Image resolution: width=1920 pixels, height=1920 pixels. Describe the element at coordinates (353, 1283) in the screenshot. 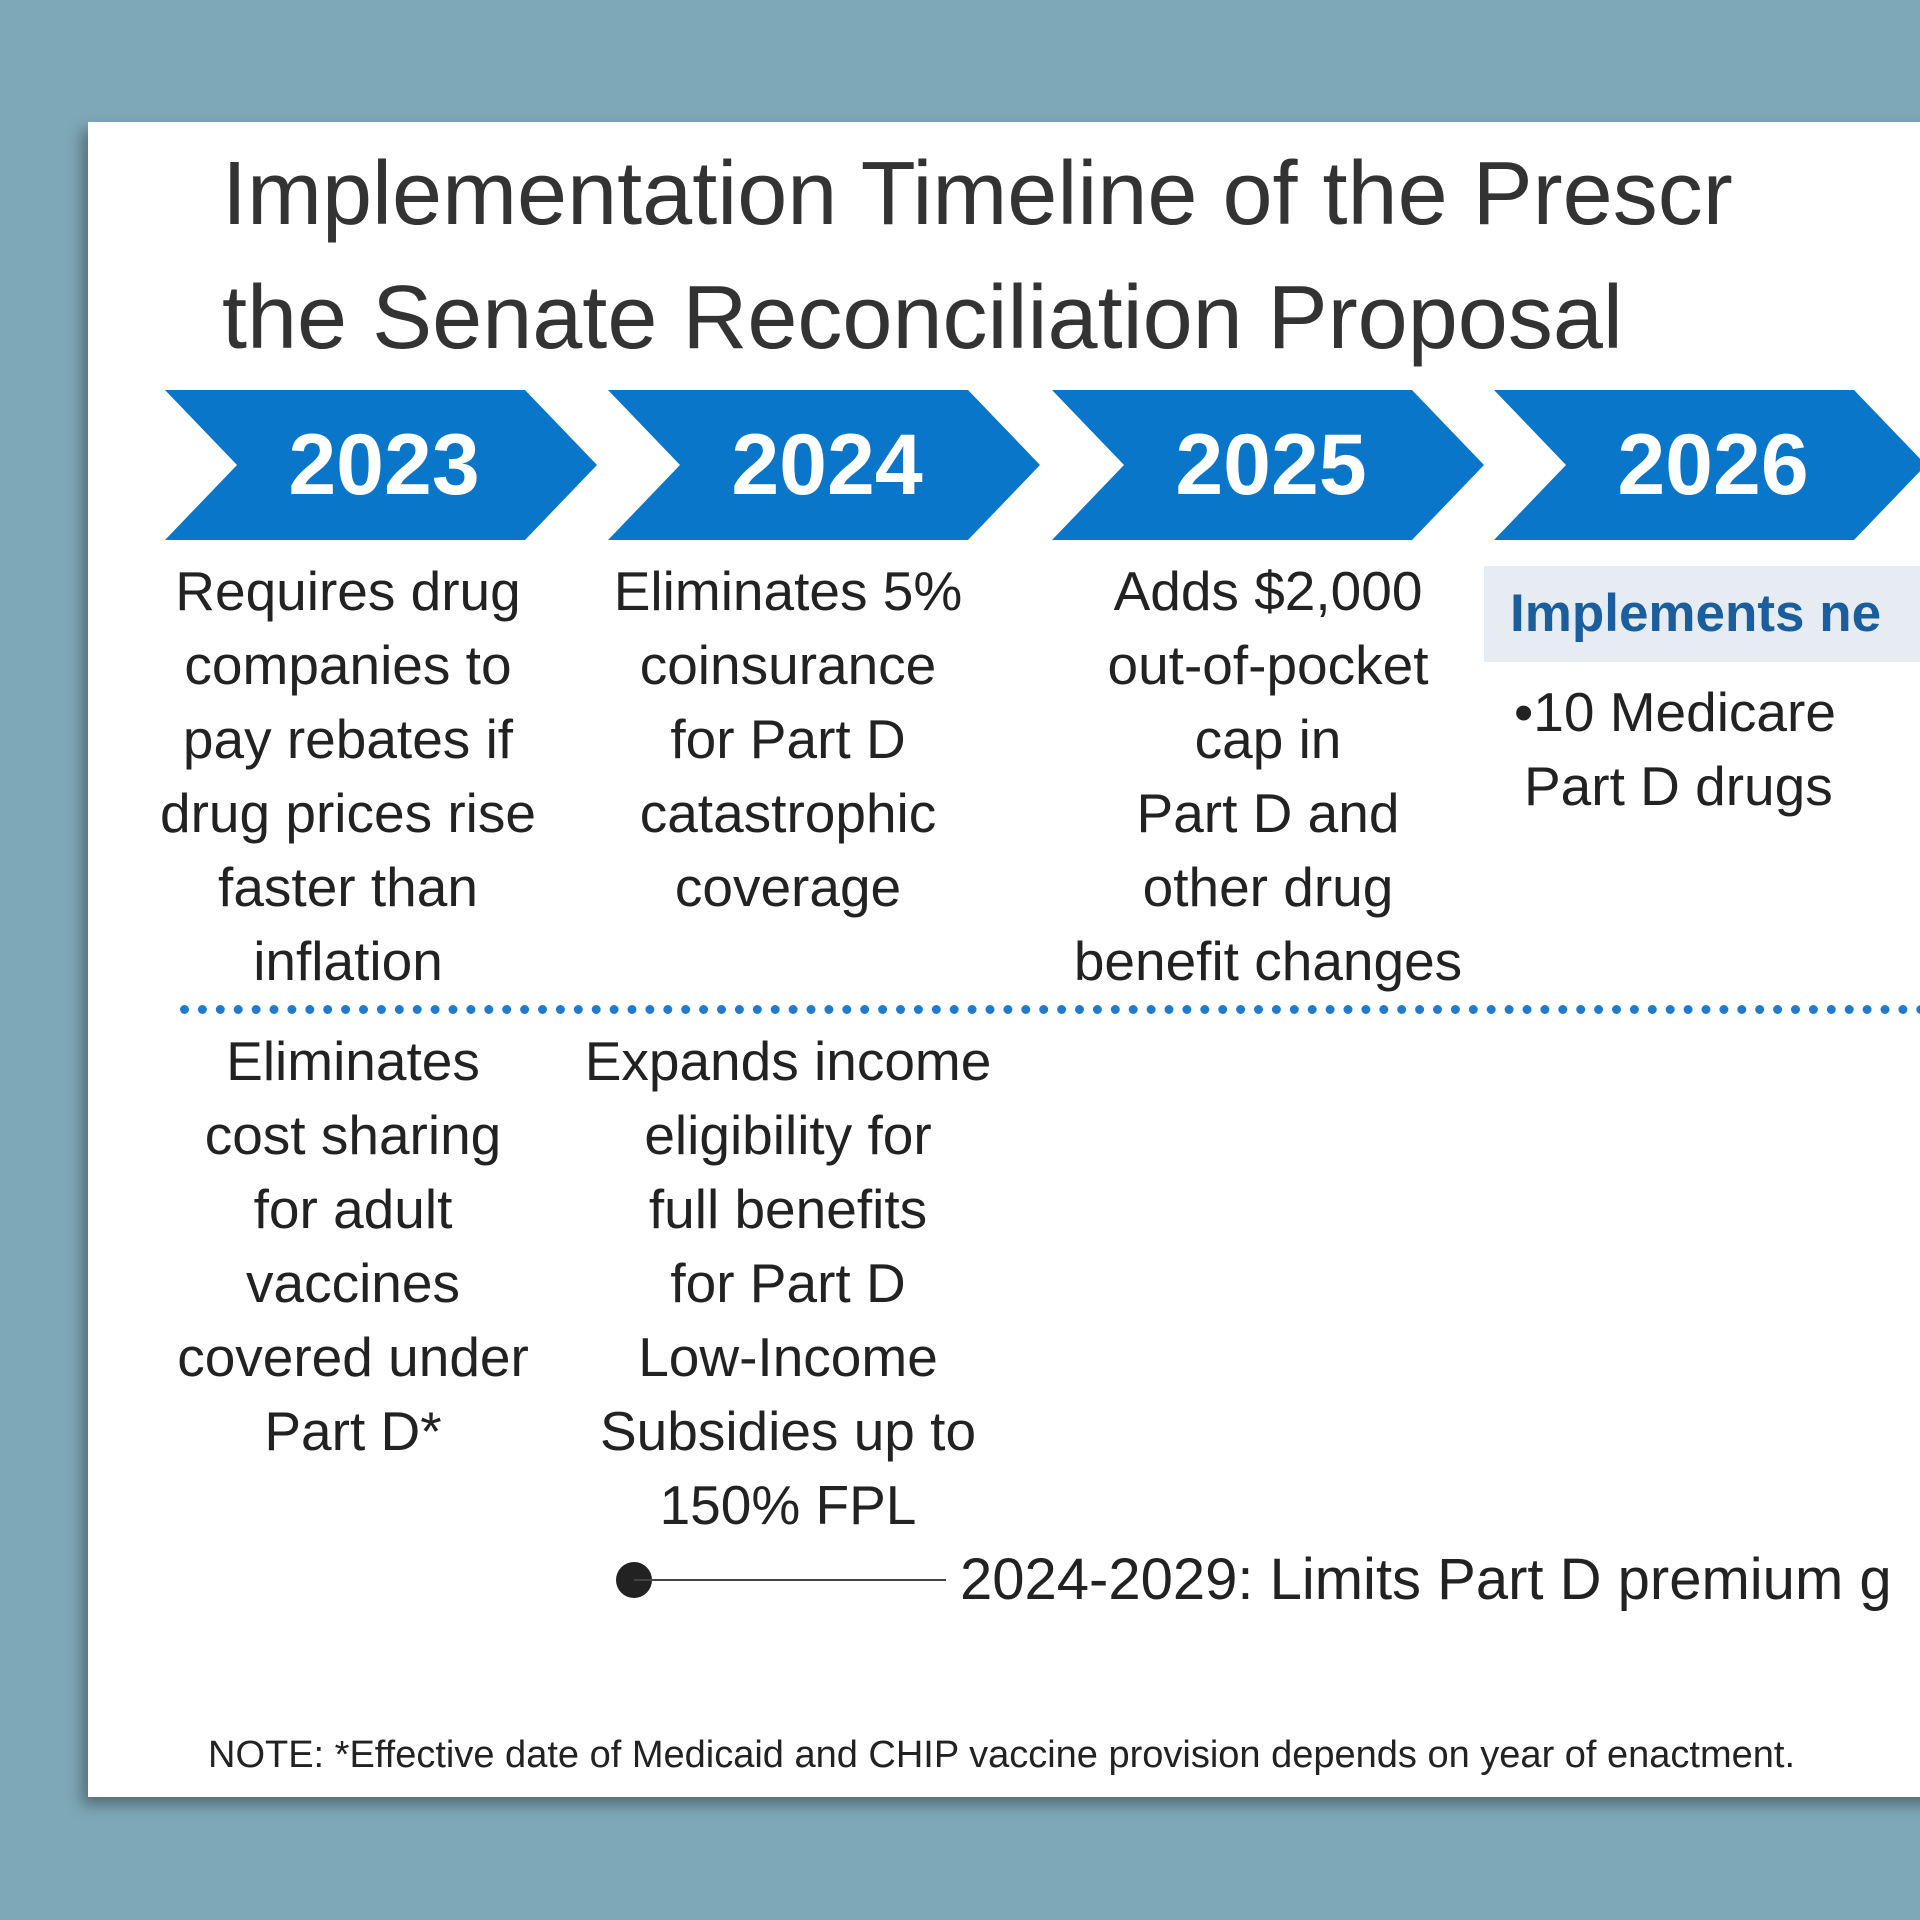

I see `text-line: vaccines` at that location.